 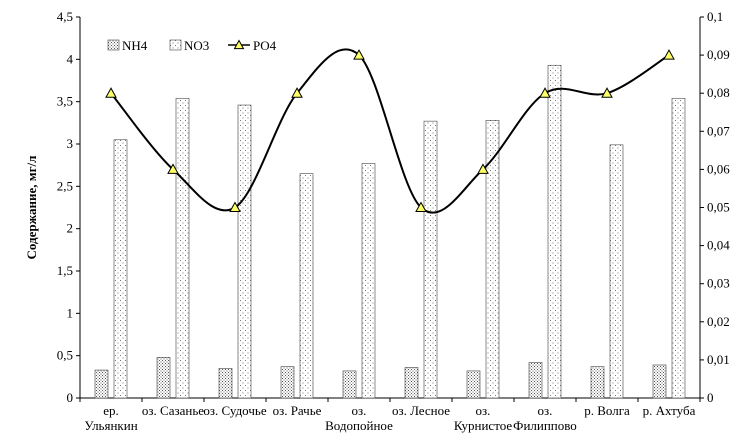 What do you see at coordinates (718, 130) in the screenshot?
I see `right-tick-label: 0,07` at bounding box center [718, 130].